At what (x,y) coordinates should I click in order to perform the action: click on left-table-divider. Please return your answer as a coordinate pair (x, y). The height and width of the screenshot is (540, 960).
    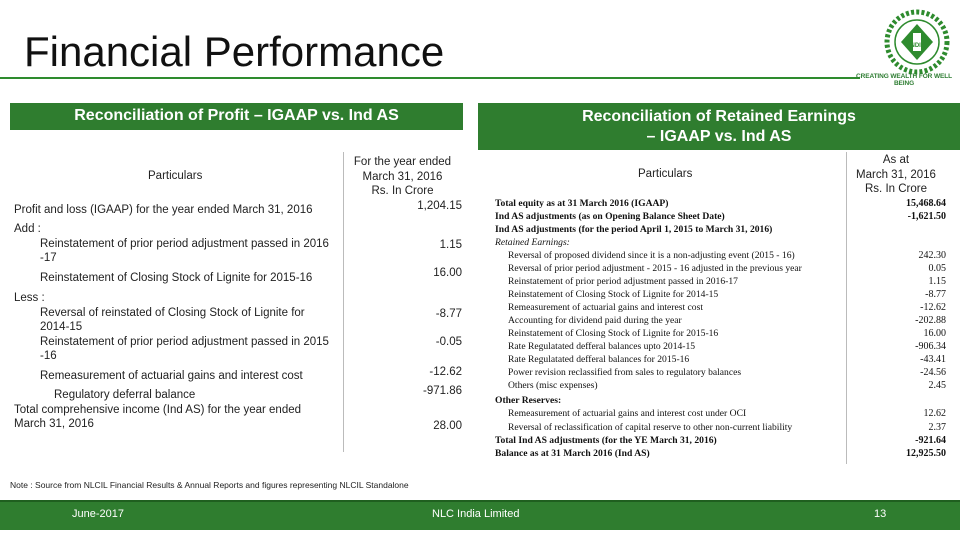
    Looking at the image, I should click on (343, 302).